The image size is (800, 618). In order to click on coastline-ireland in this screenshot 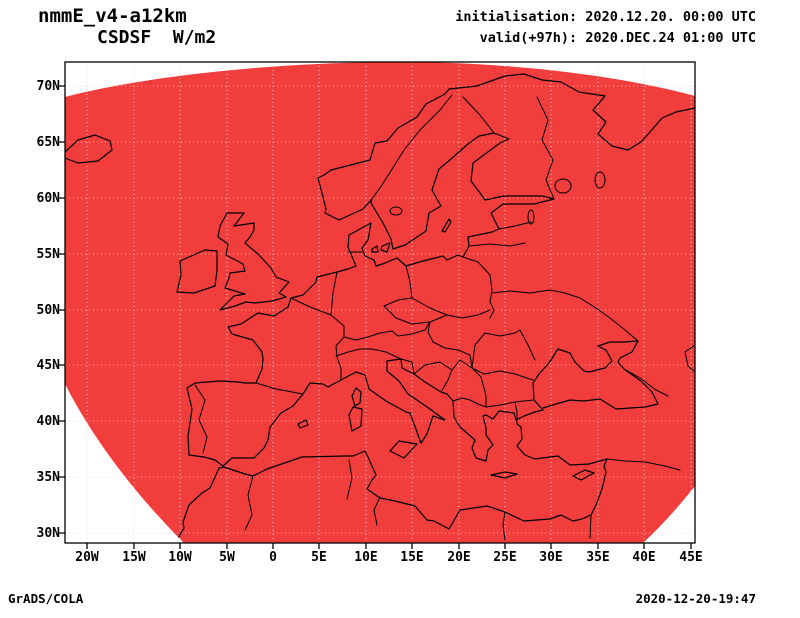, I will do `click(197, 271)`.